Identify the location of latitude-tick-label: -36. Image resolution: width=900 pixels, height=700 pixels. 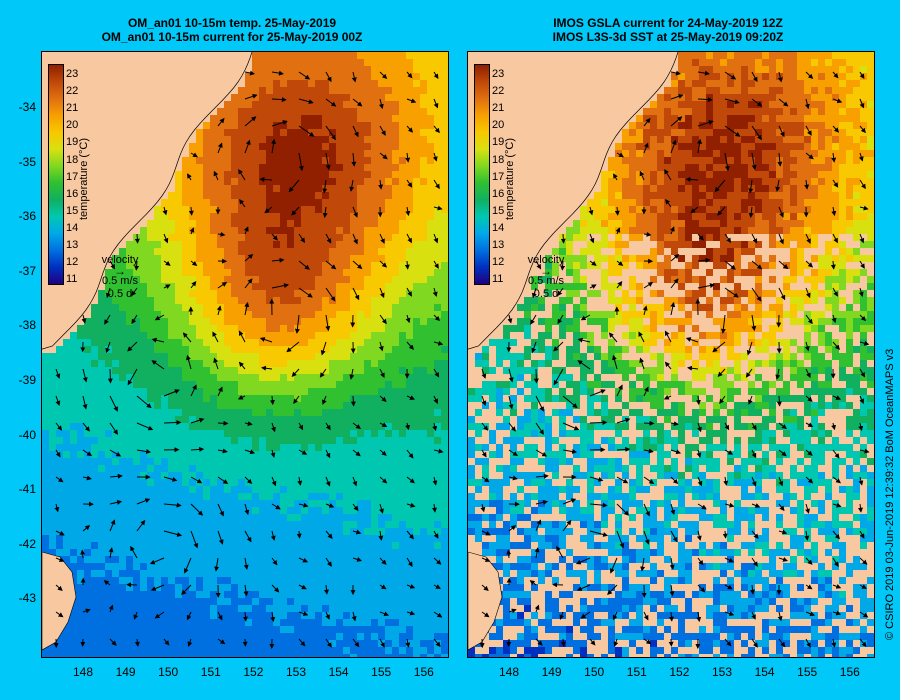
(27, 216).